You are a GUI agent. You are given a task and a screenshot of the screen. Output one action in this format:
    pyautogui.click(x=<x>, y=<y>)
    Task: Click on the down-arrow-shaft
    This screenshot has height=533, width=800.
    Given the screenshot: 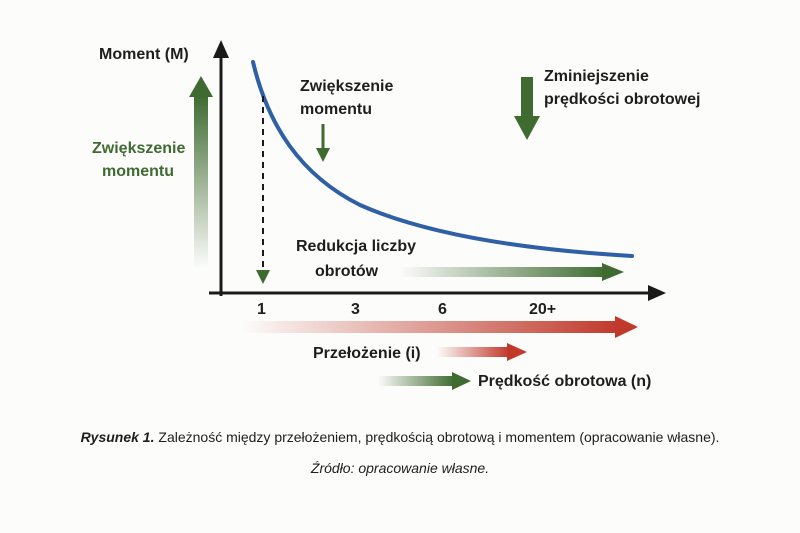 What is the action you would take?
    pyautogui.click(x=527, y=97)
    